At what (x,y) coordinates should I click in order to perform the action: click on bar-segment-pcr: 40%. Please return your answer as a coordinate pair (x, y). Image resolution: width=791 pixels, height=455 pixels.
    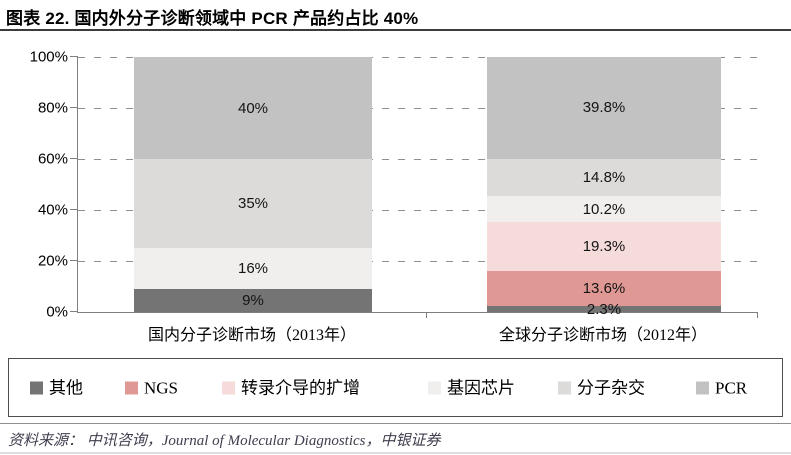
    Looking at the image, I should click on (253, 108).